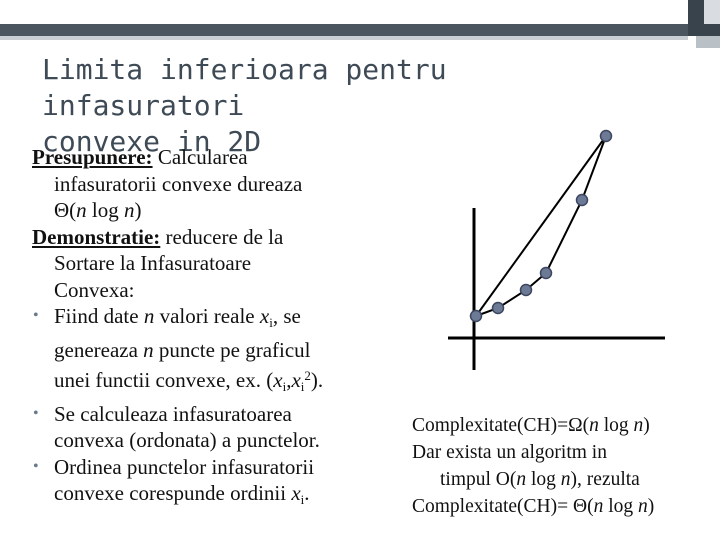 Image resolution: width=720 pixels, height=540 pixels. I want to click on r3-text: timpul O(, so click(478, 479).